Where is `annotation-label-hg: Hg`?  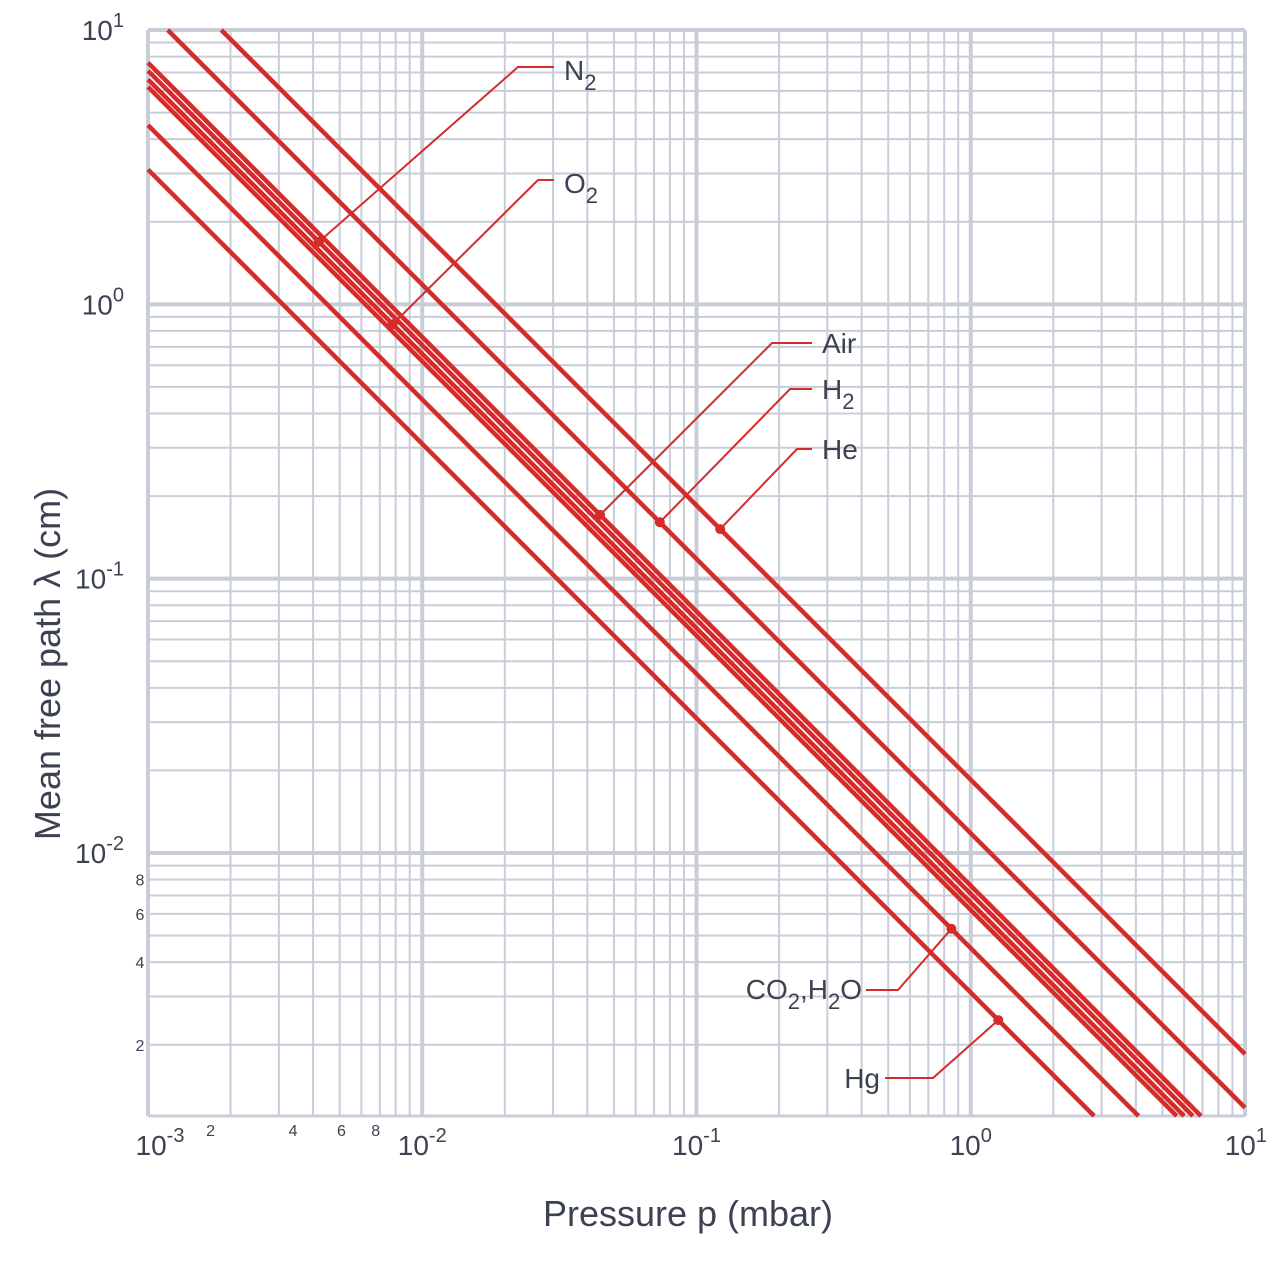 annotation-label-hg: Hg is located at coordinates (862, 1078).